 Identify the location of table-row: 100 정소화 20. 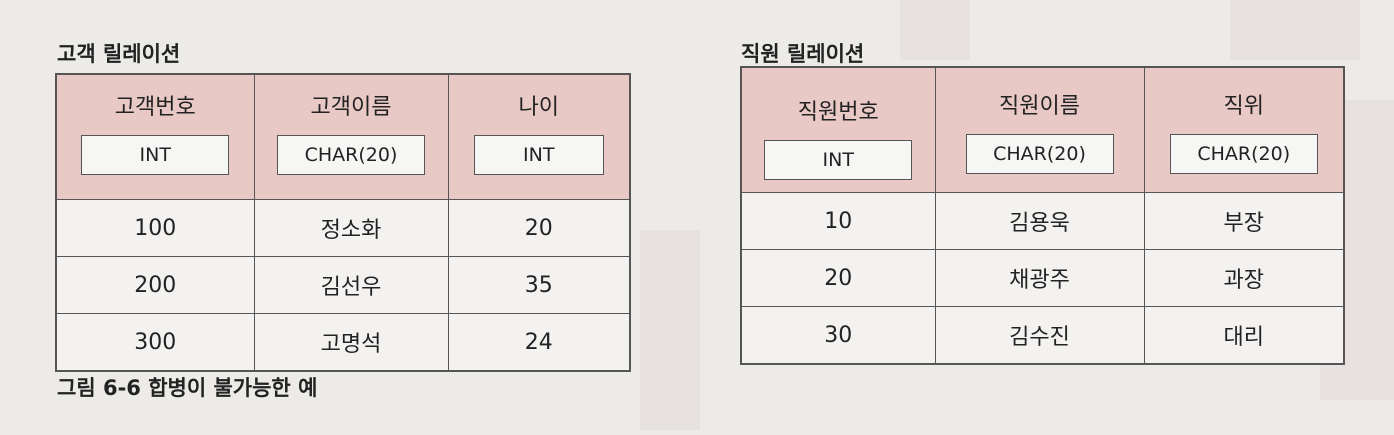
(343, 228).